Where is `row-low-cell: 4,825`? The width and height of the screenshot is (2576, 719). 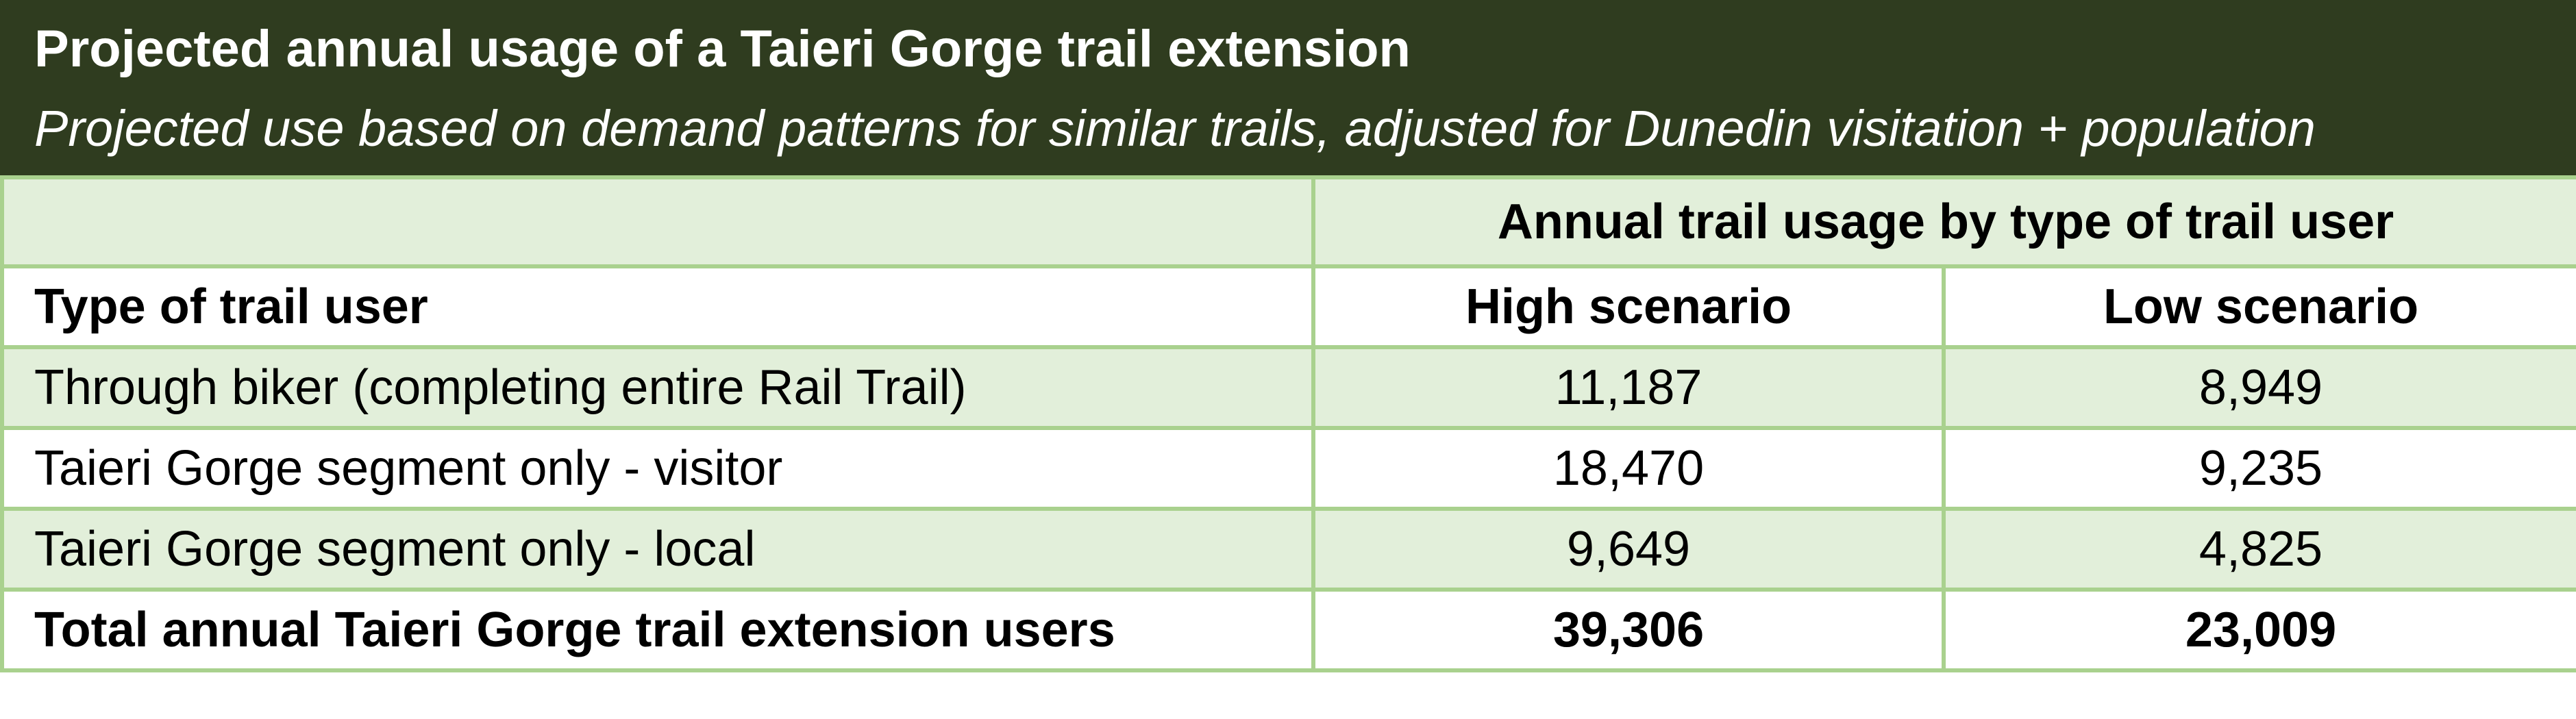
row-low-cell: 4,825 is located at coordinates (2259, 549).